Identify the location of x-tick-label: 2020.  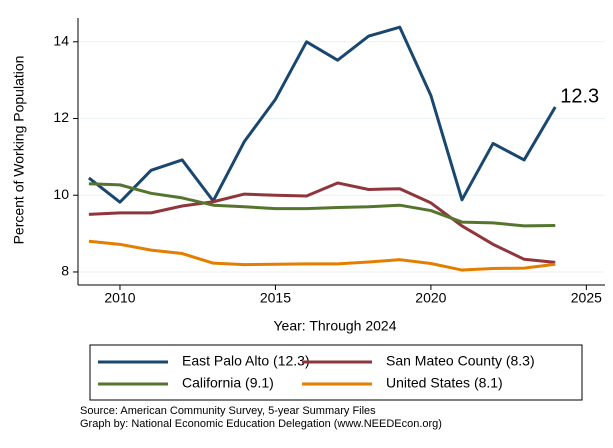
(430, 298).